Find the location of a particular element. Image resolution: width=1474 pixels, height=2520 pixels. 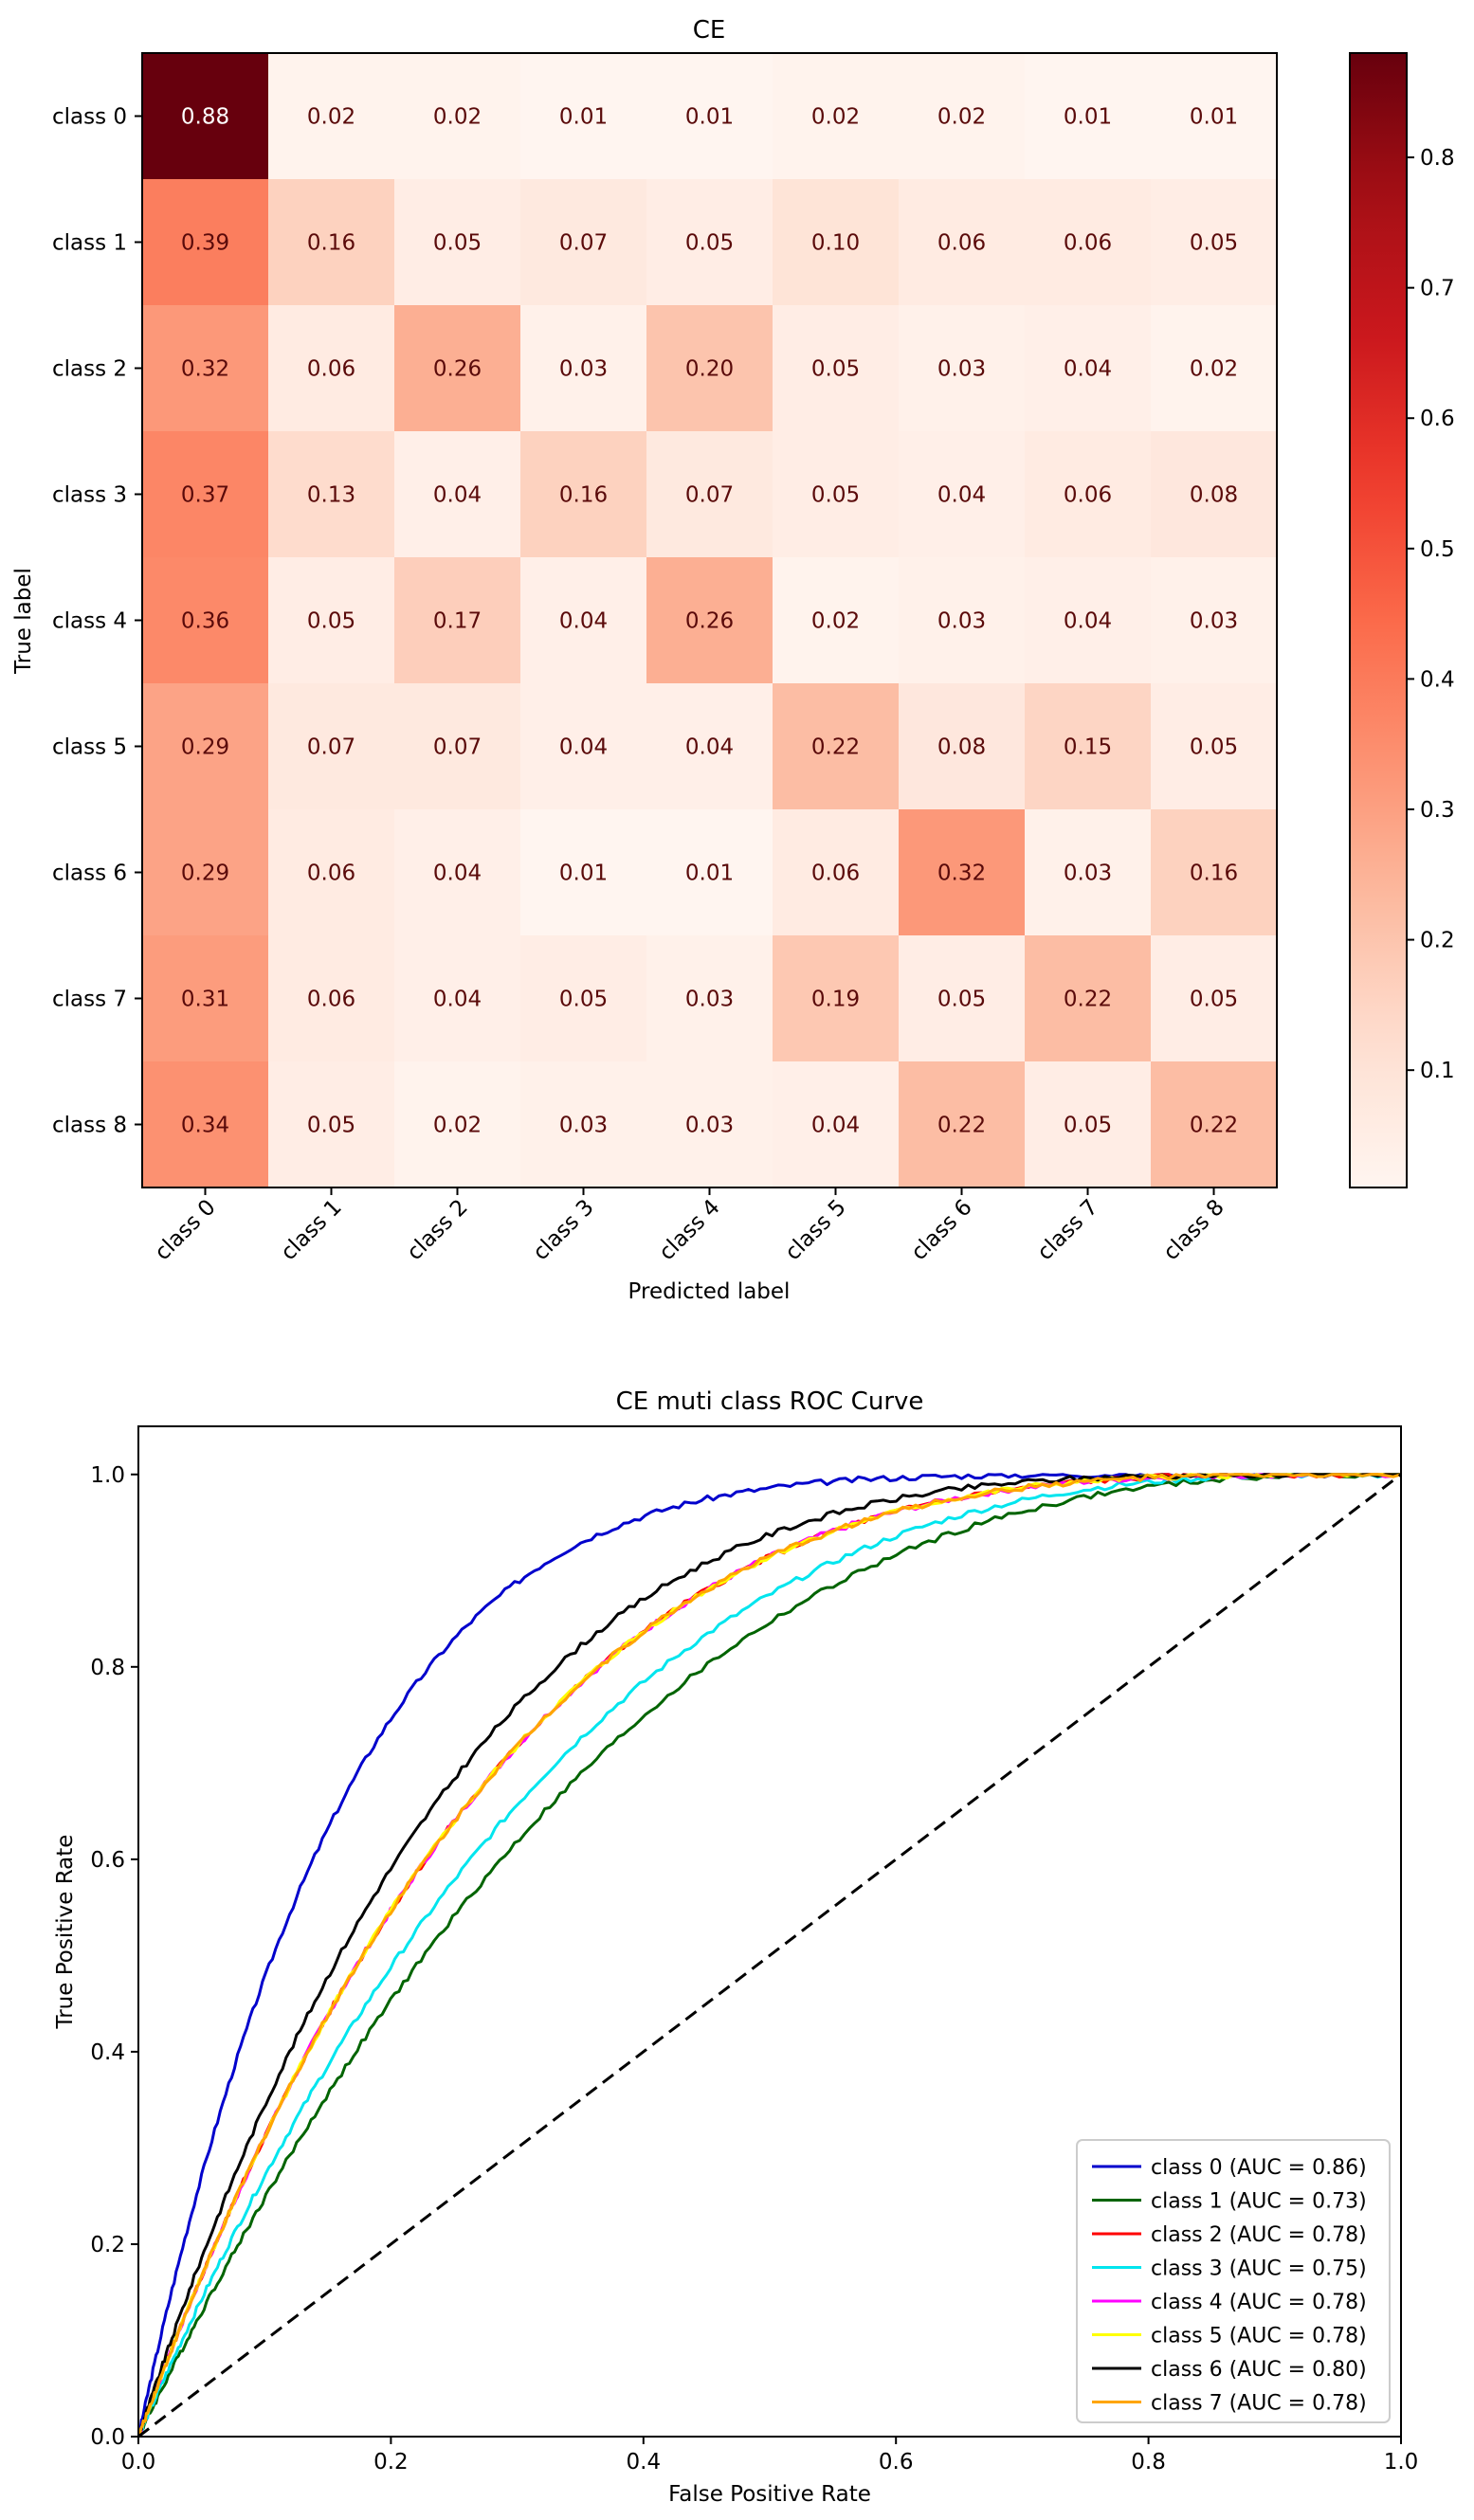

x-tick-label: class 8 is located at coordinates (1193, 1230).